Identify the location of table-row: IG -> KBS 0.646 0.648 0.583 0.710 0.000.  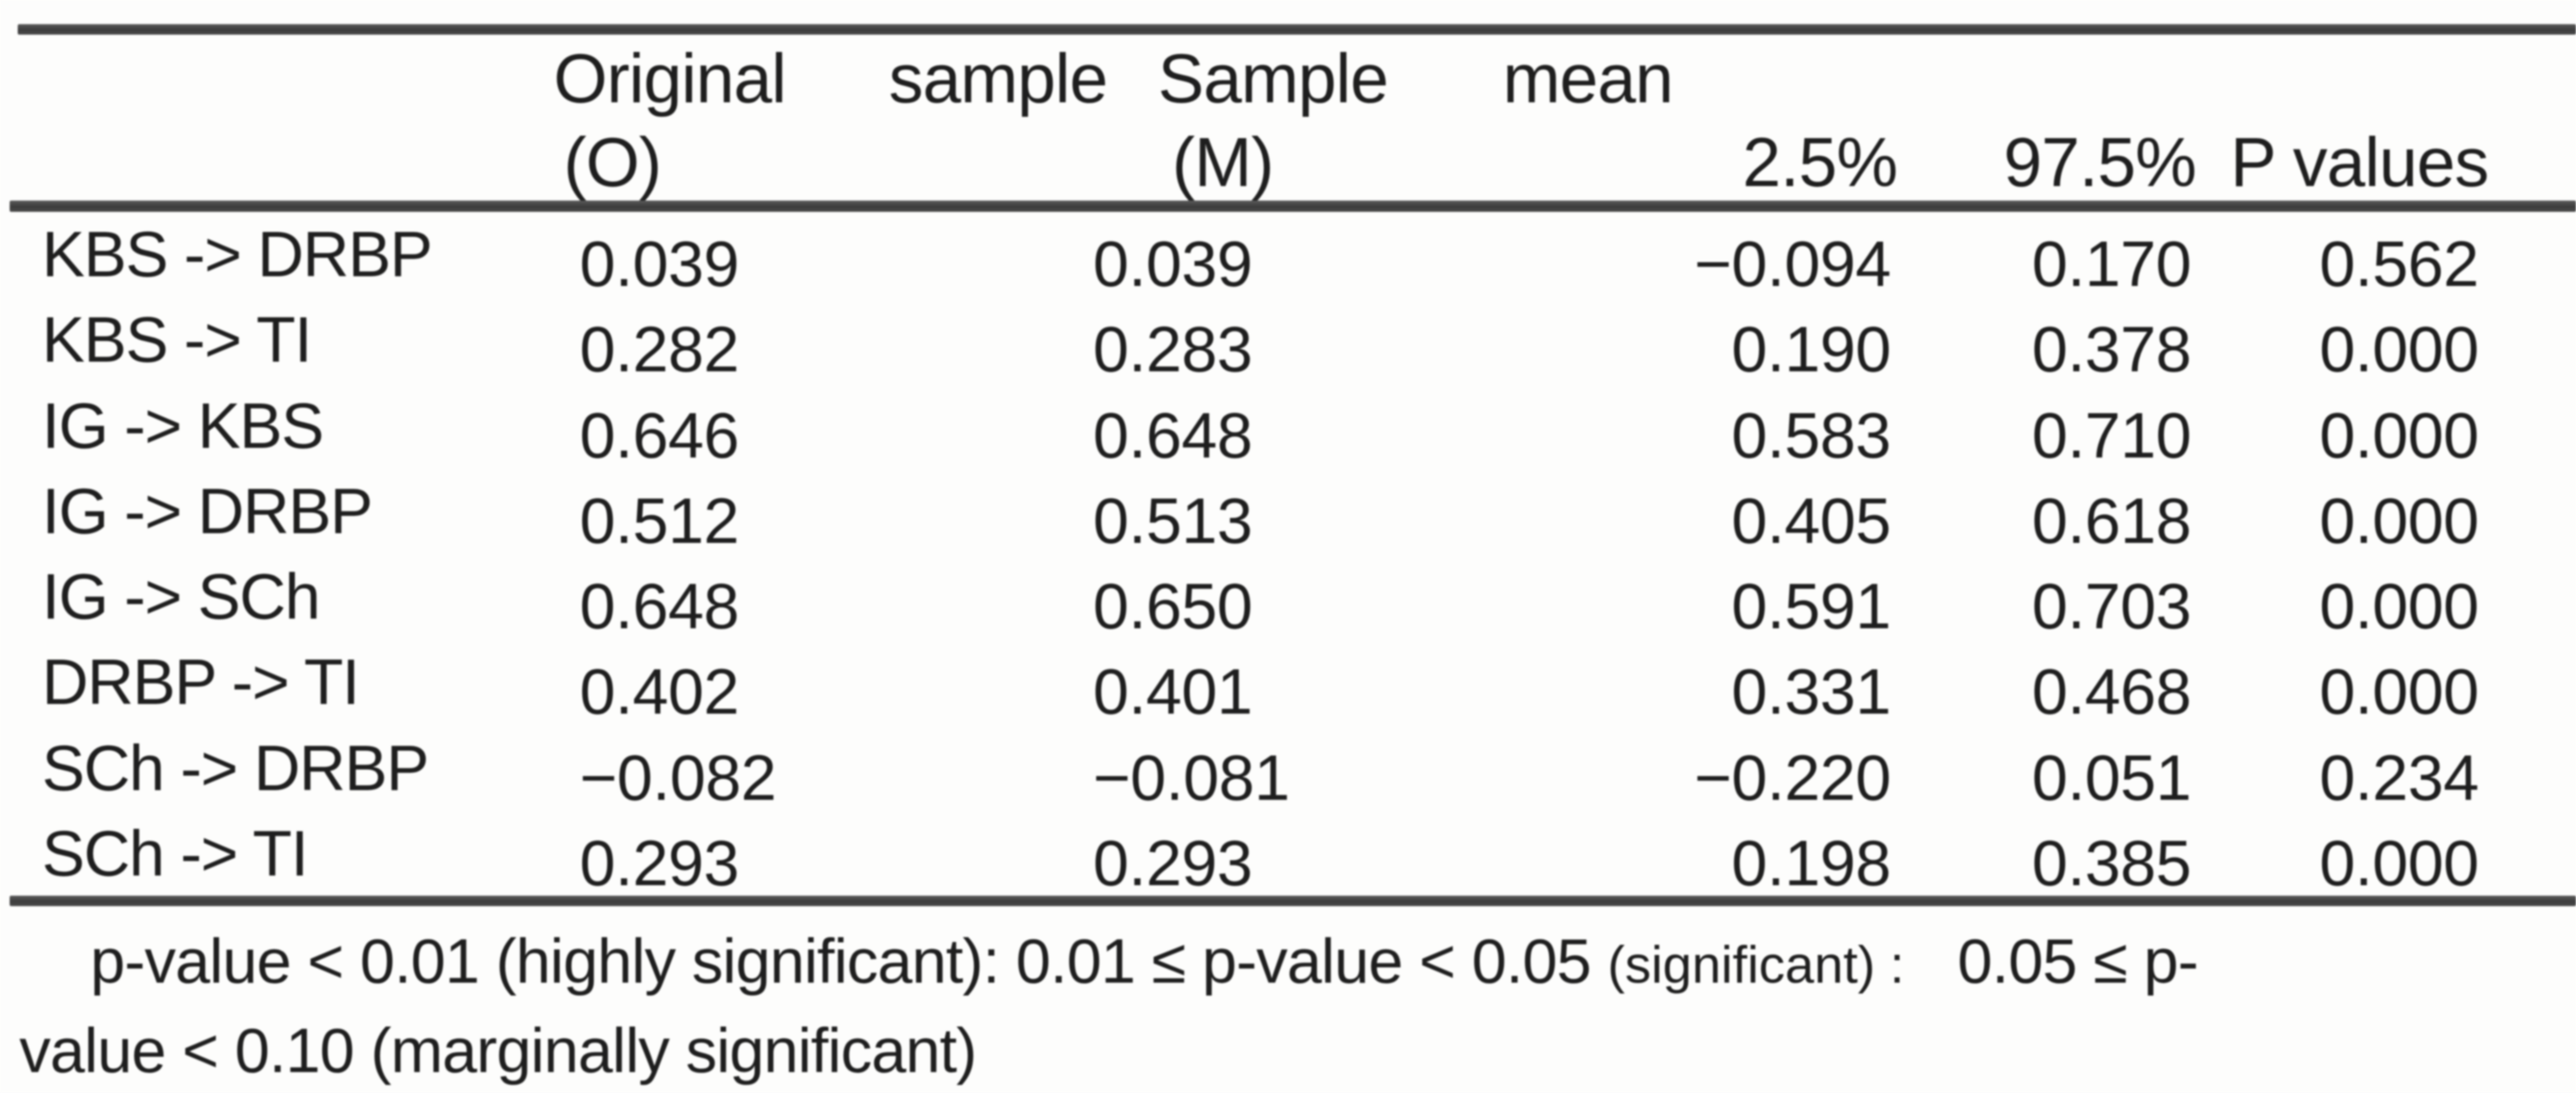
(1288, 427).